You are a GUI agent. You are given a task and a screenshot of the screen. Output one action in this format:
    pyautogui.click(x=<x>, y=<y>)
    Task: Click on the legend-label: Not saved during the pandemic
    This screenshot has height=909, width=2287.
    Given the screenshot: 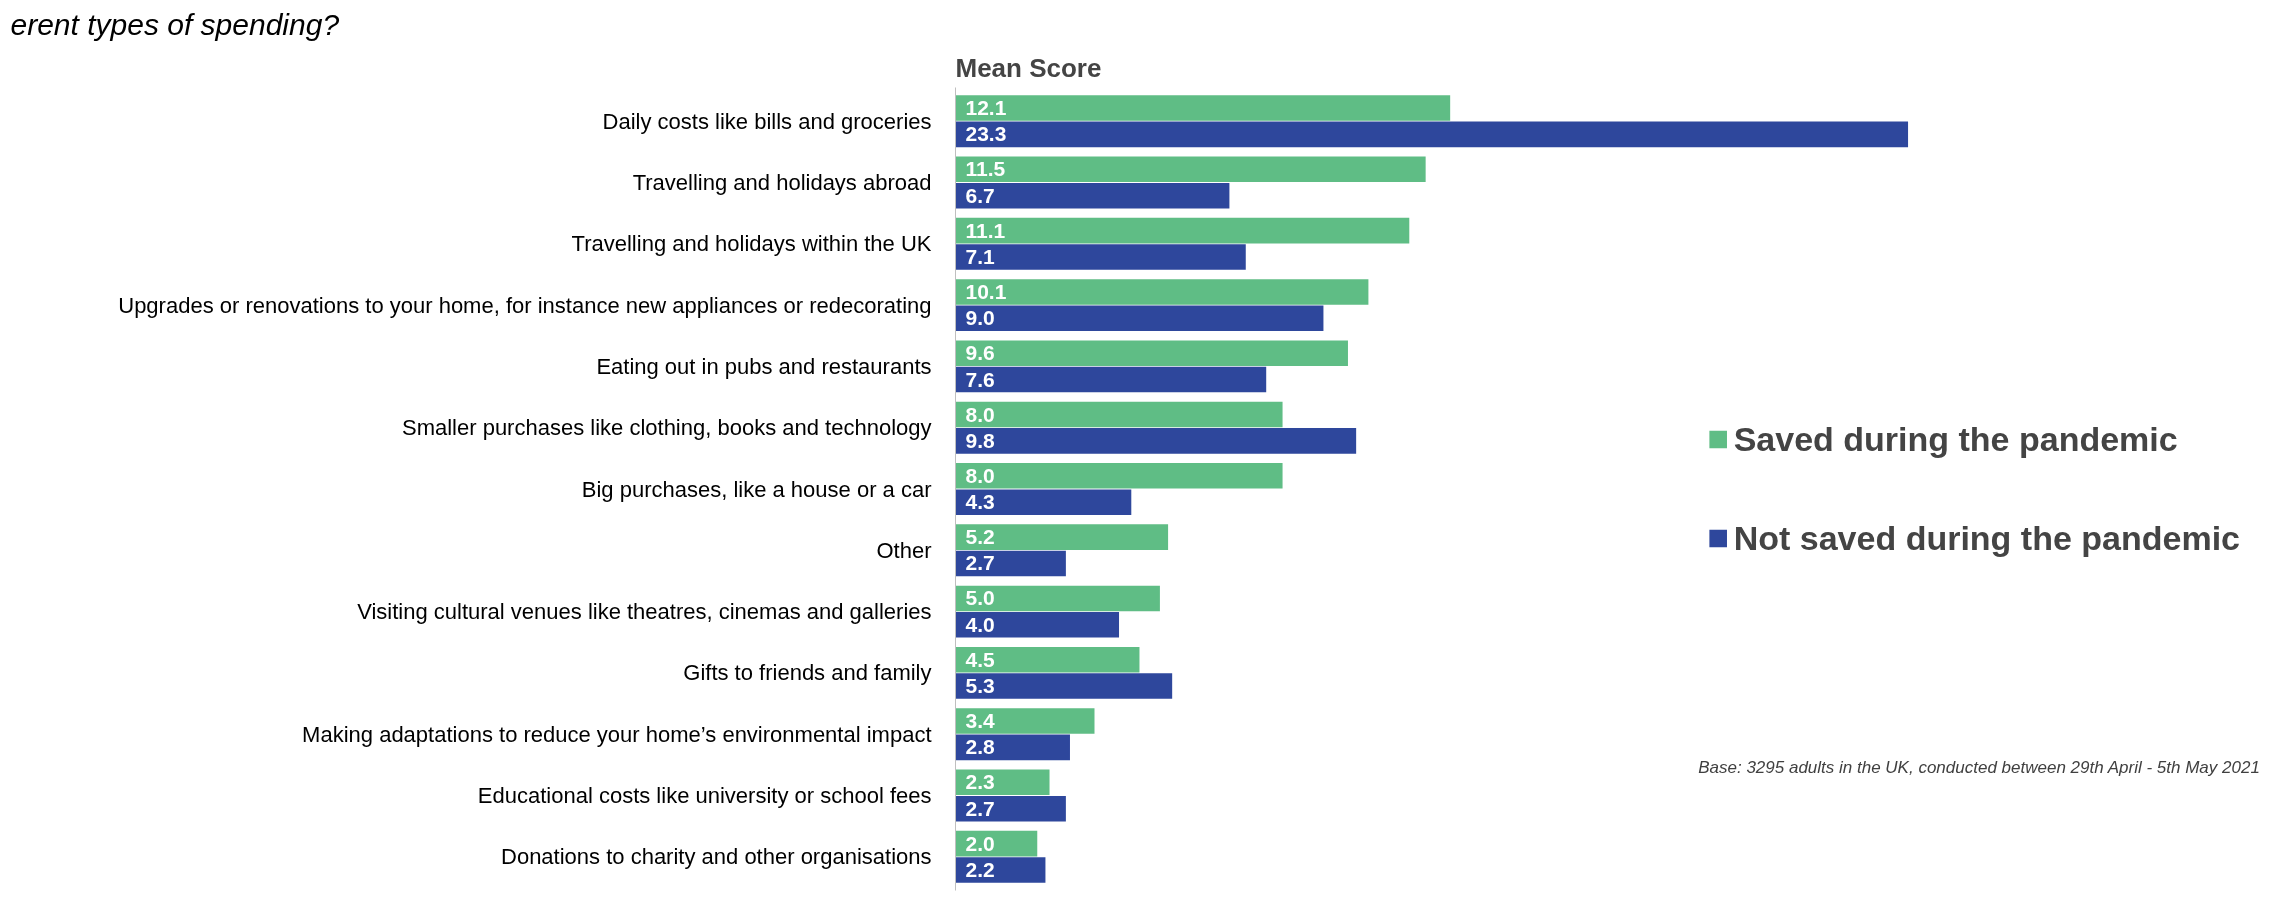 What is the action you would take?
    pyautogui.click(x=1986, y=538)
    